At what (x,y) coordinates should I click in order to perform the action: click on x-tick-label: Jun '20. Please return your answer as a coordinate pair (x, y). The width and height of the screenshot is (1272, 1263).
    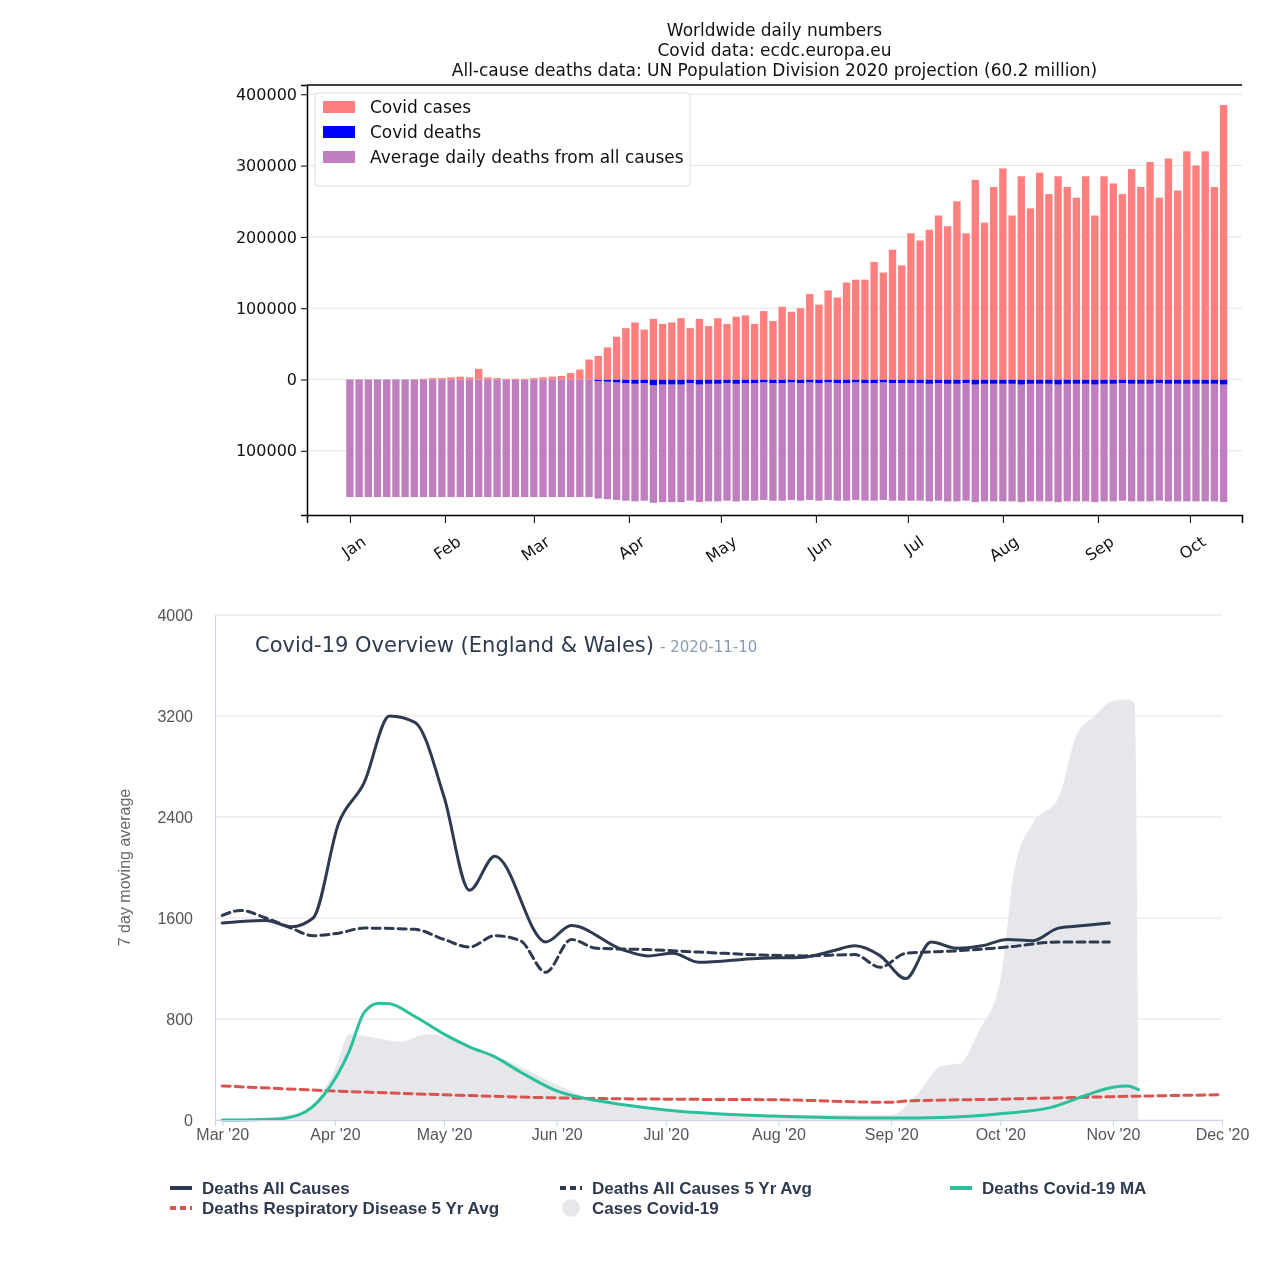
    Looking at the image, I should click on (557, 1135).